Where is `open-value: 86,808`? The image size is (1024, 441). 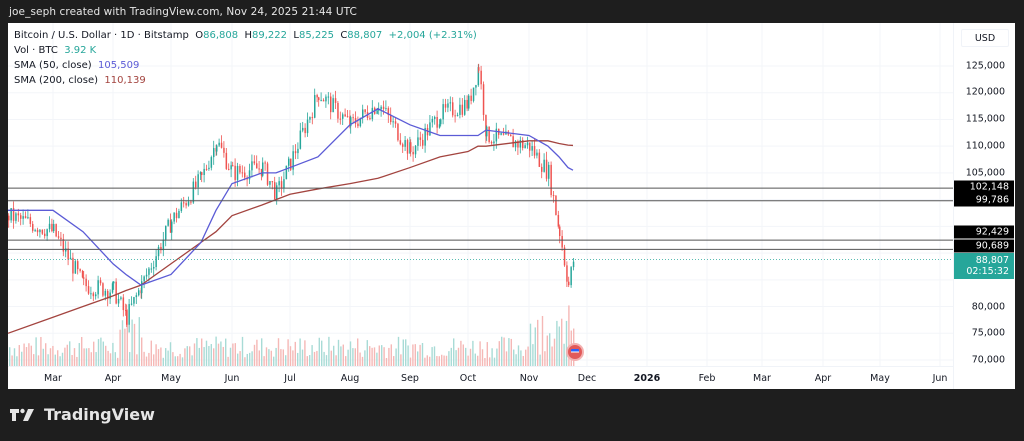 open-value: 86,808 is located at coordinates (221, 35).